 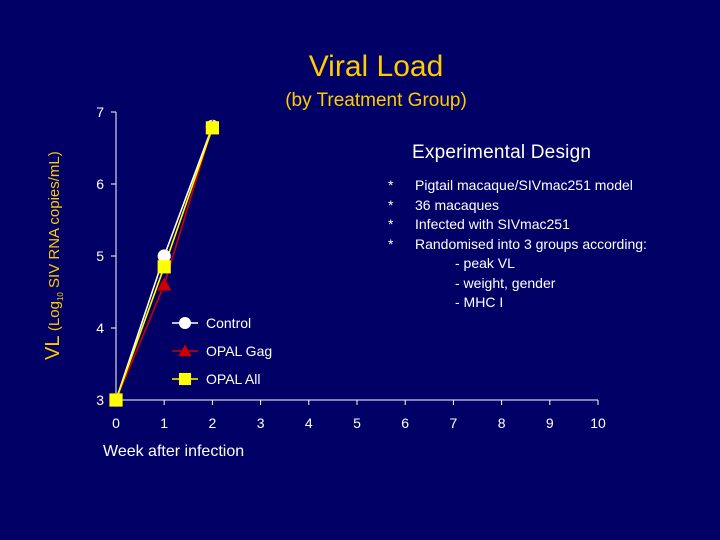 What do you see at coordinates (100, 400) in the screenshot?
I see `y-tick-label: 3` at bounding box center [100, 400].